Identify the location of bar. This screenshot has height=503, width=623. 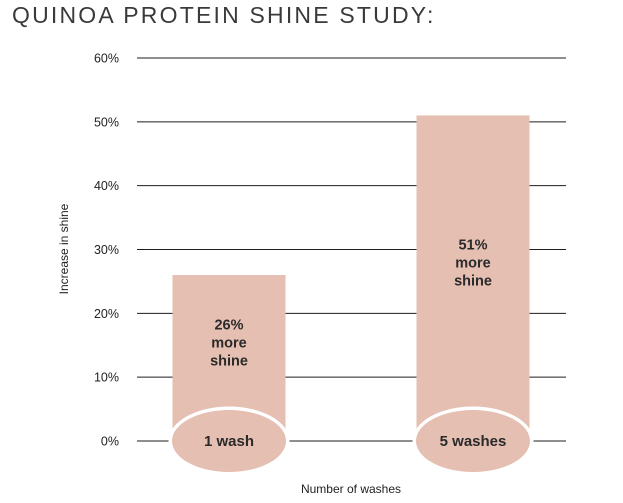
(473, 278).